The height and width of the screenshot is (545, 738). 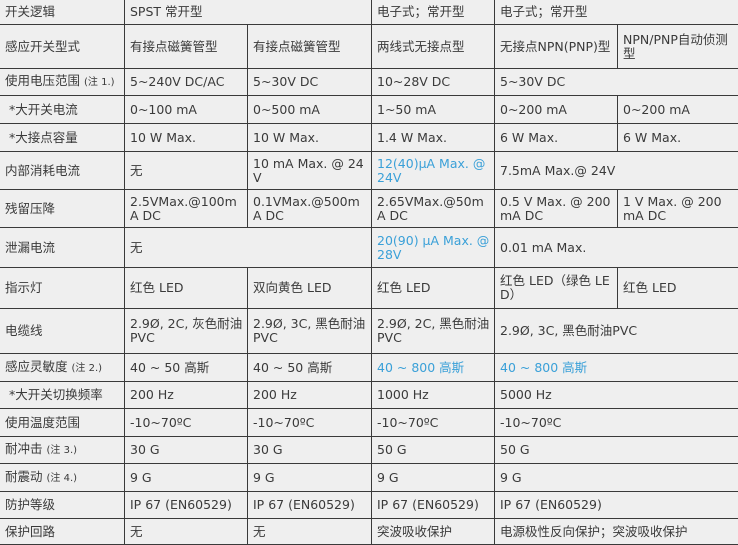 I want to click on table-row: 开关逻辑 SPST 常开型 电子式；常开型 电子式；常开型, so click(x=369, y=12).